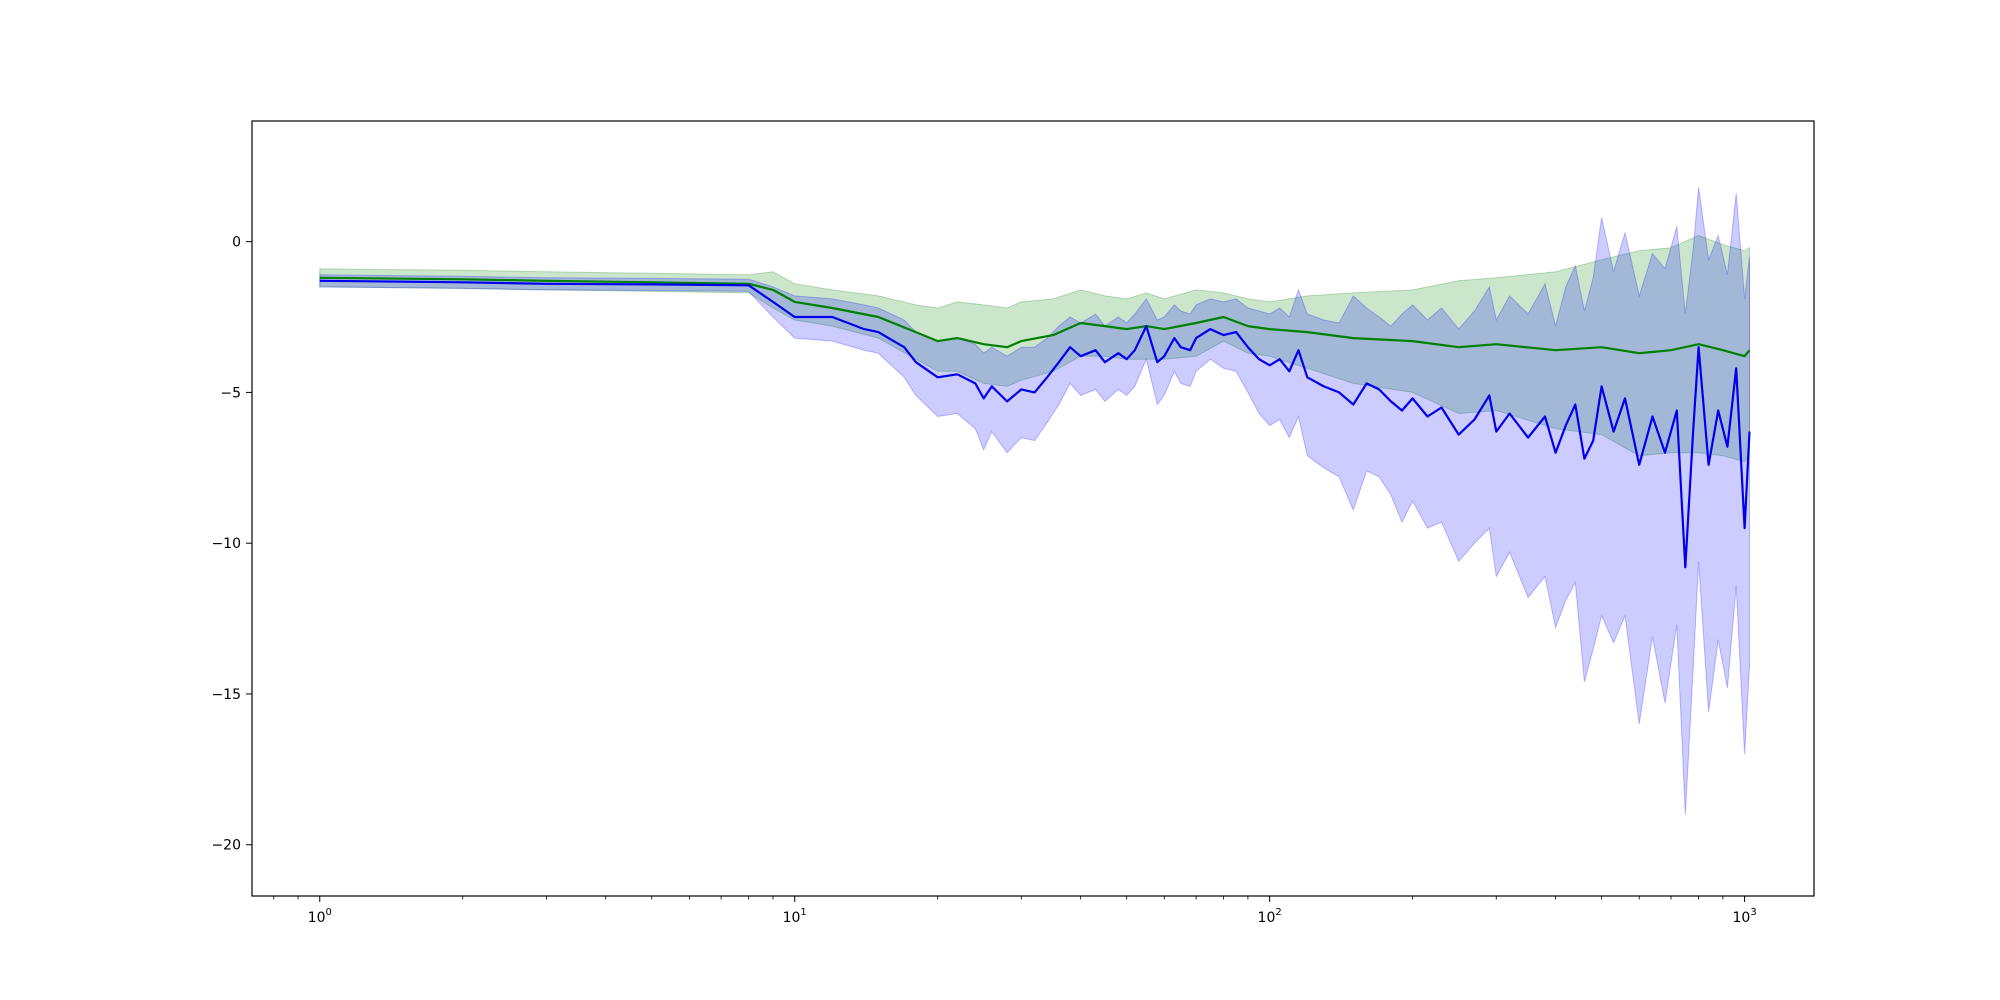 The height and width of the screenshot is (1000, 2000). I want to click on y-tick-label-1: −5, so click(230, 393).